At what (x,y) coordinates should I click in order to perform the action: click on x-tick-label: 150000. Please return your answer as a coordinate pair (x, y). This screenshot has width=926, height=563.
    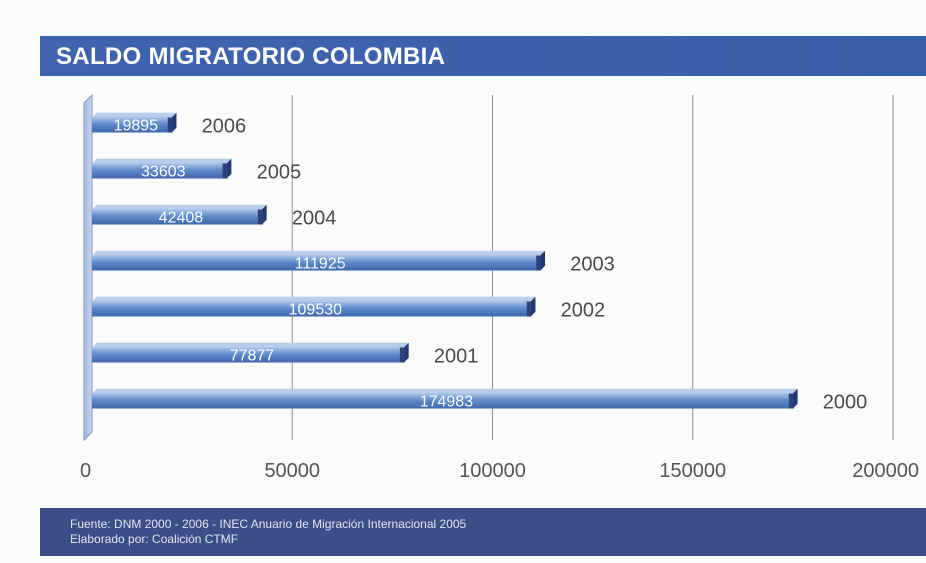
    Looking at the image, I should click on (692, 471).